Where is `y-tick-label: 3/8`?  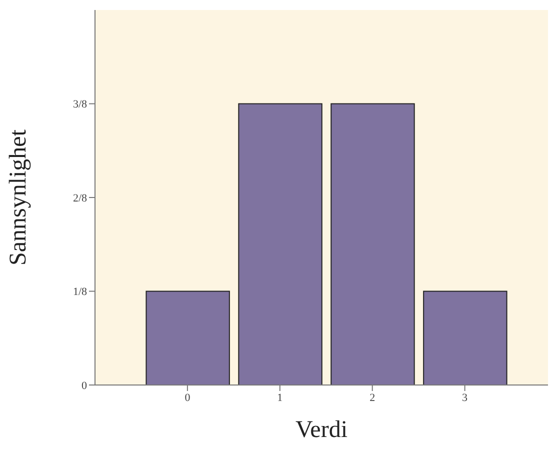
y-tick-label: 3/8 is located at coordinates (80, 104).